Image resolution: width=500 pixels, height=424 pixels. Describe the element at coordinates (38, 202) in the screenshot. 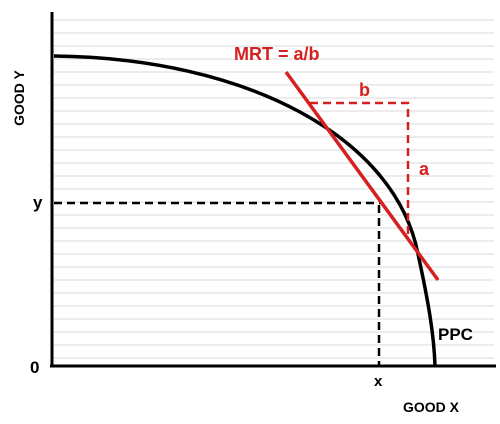

I see `point-y-label: y` at that location.